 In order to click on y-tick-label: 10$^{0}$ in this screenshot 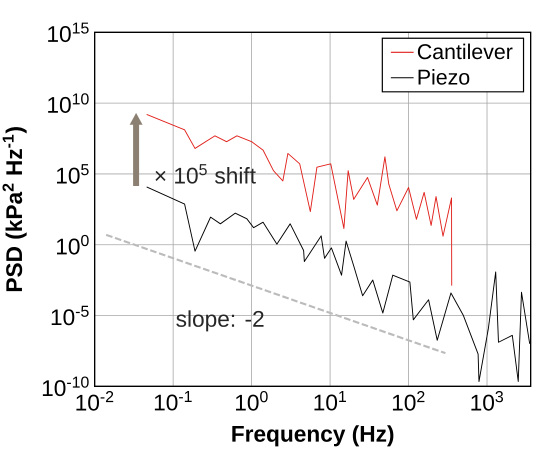, I will do `click(72, 244)`.